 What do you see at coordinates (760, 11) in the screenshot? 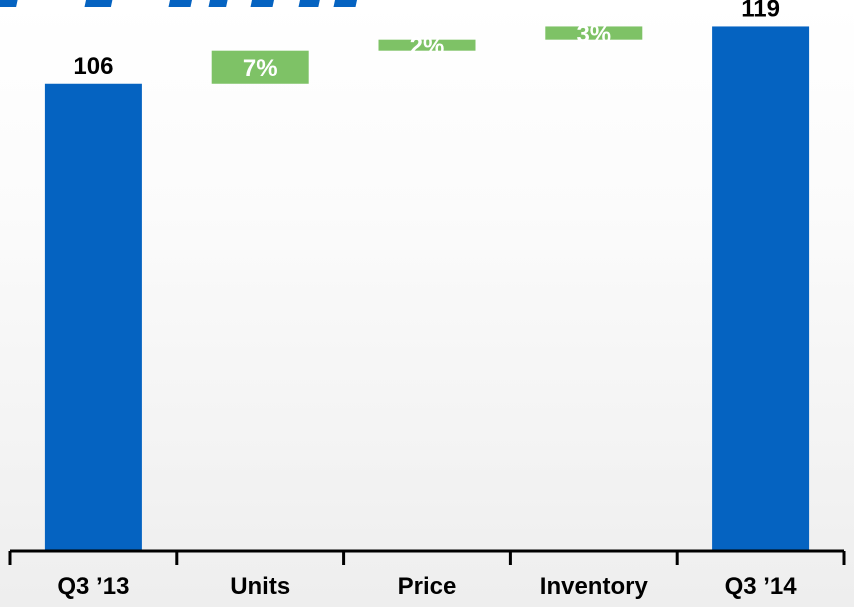
I see `bar-value-label: 119` at bounding box center [760, 11].